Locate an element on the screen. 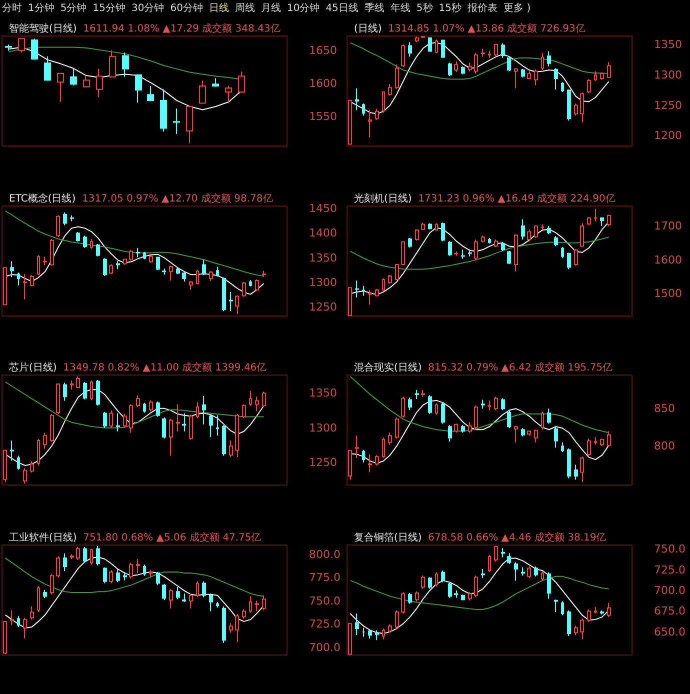  text: 1分钟 is located at coordinates (41, 8).